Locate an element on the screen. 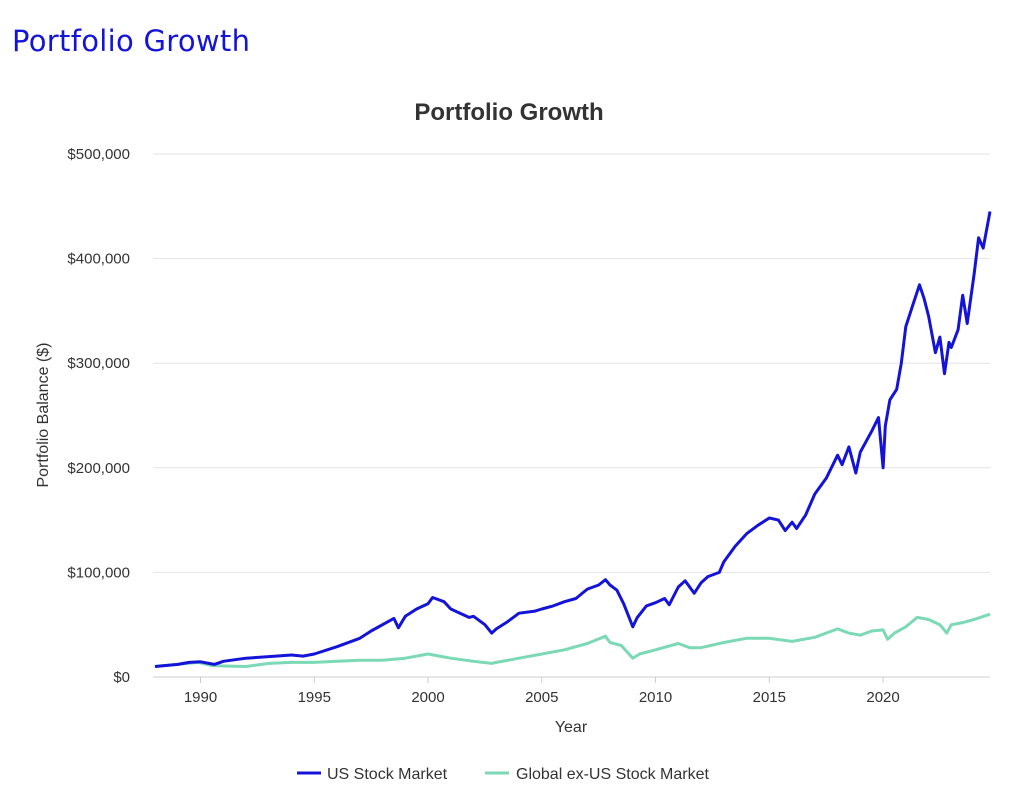 This screenshot has height=800, width=1021. x-axis-ticks: 1990 1995 2000 2005 2010 2015 2020 is located at coordinates (542, 691).